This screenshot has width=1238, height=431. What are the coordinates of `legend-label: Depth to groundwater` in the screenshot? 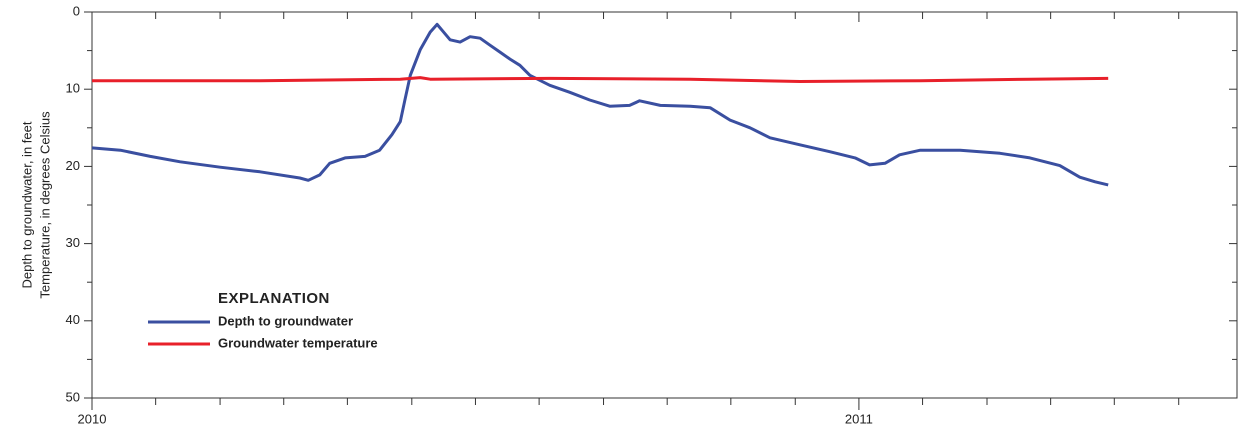 It's located at (285, 320).